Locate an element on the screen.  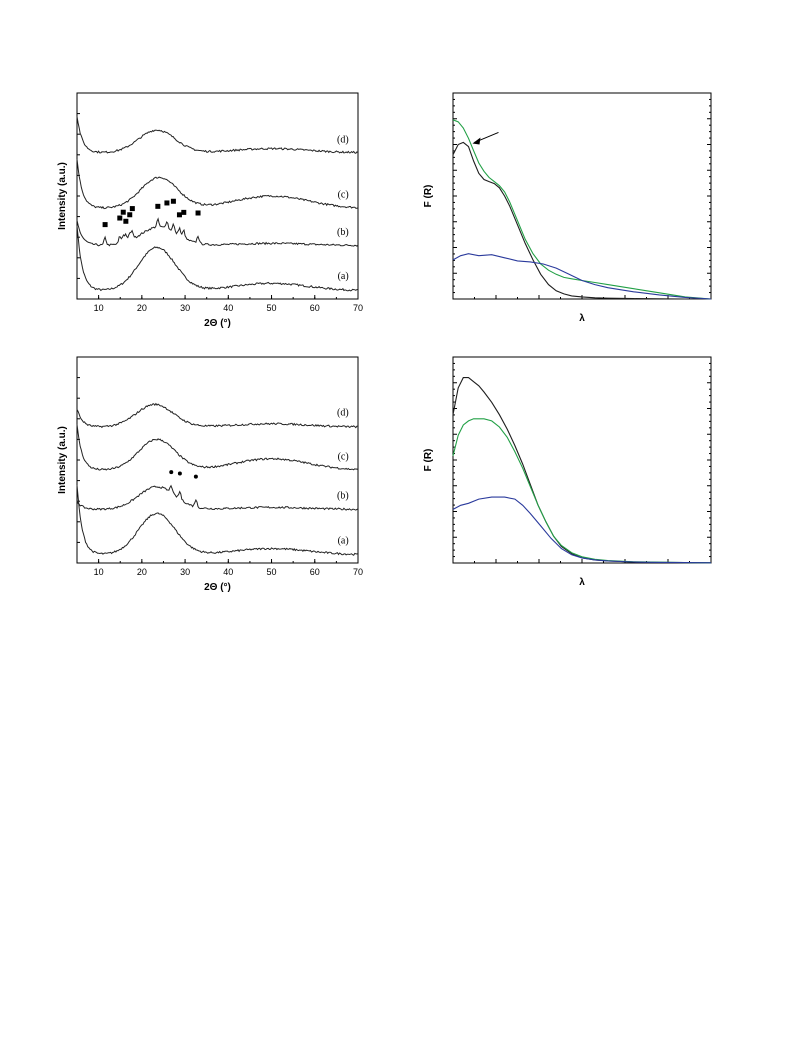
chart-drs-bottom: λ F (R) is located at coordinates (567, 472).